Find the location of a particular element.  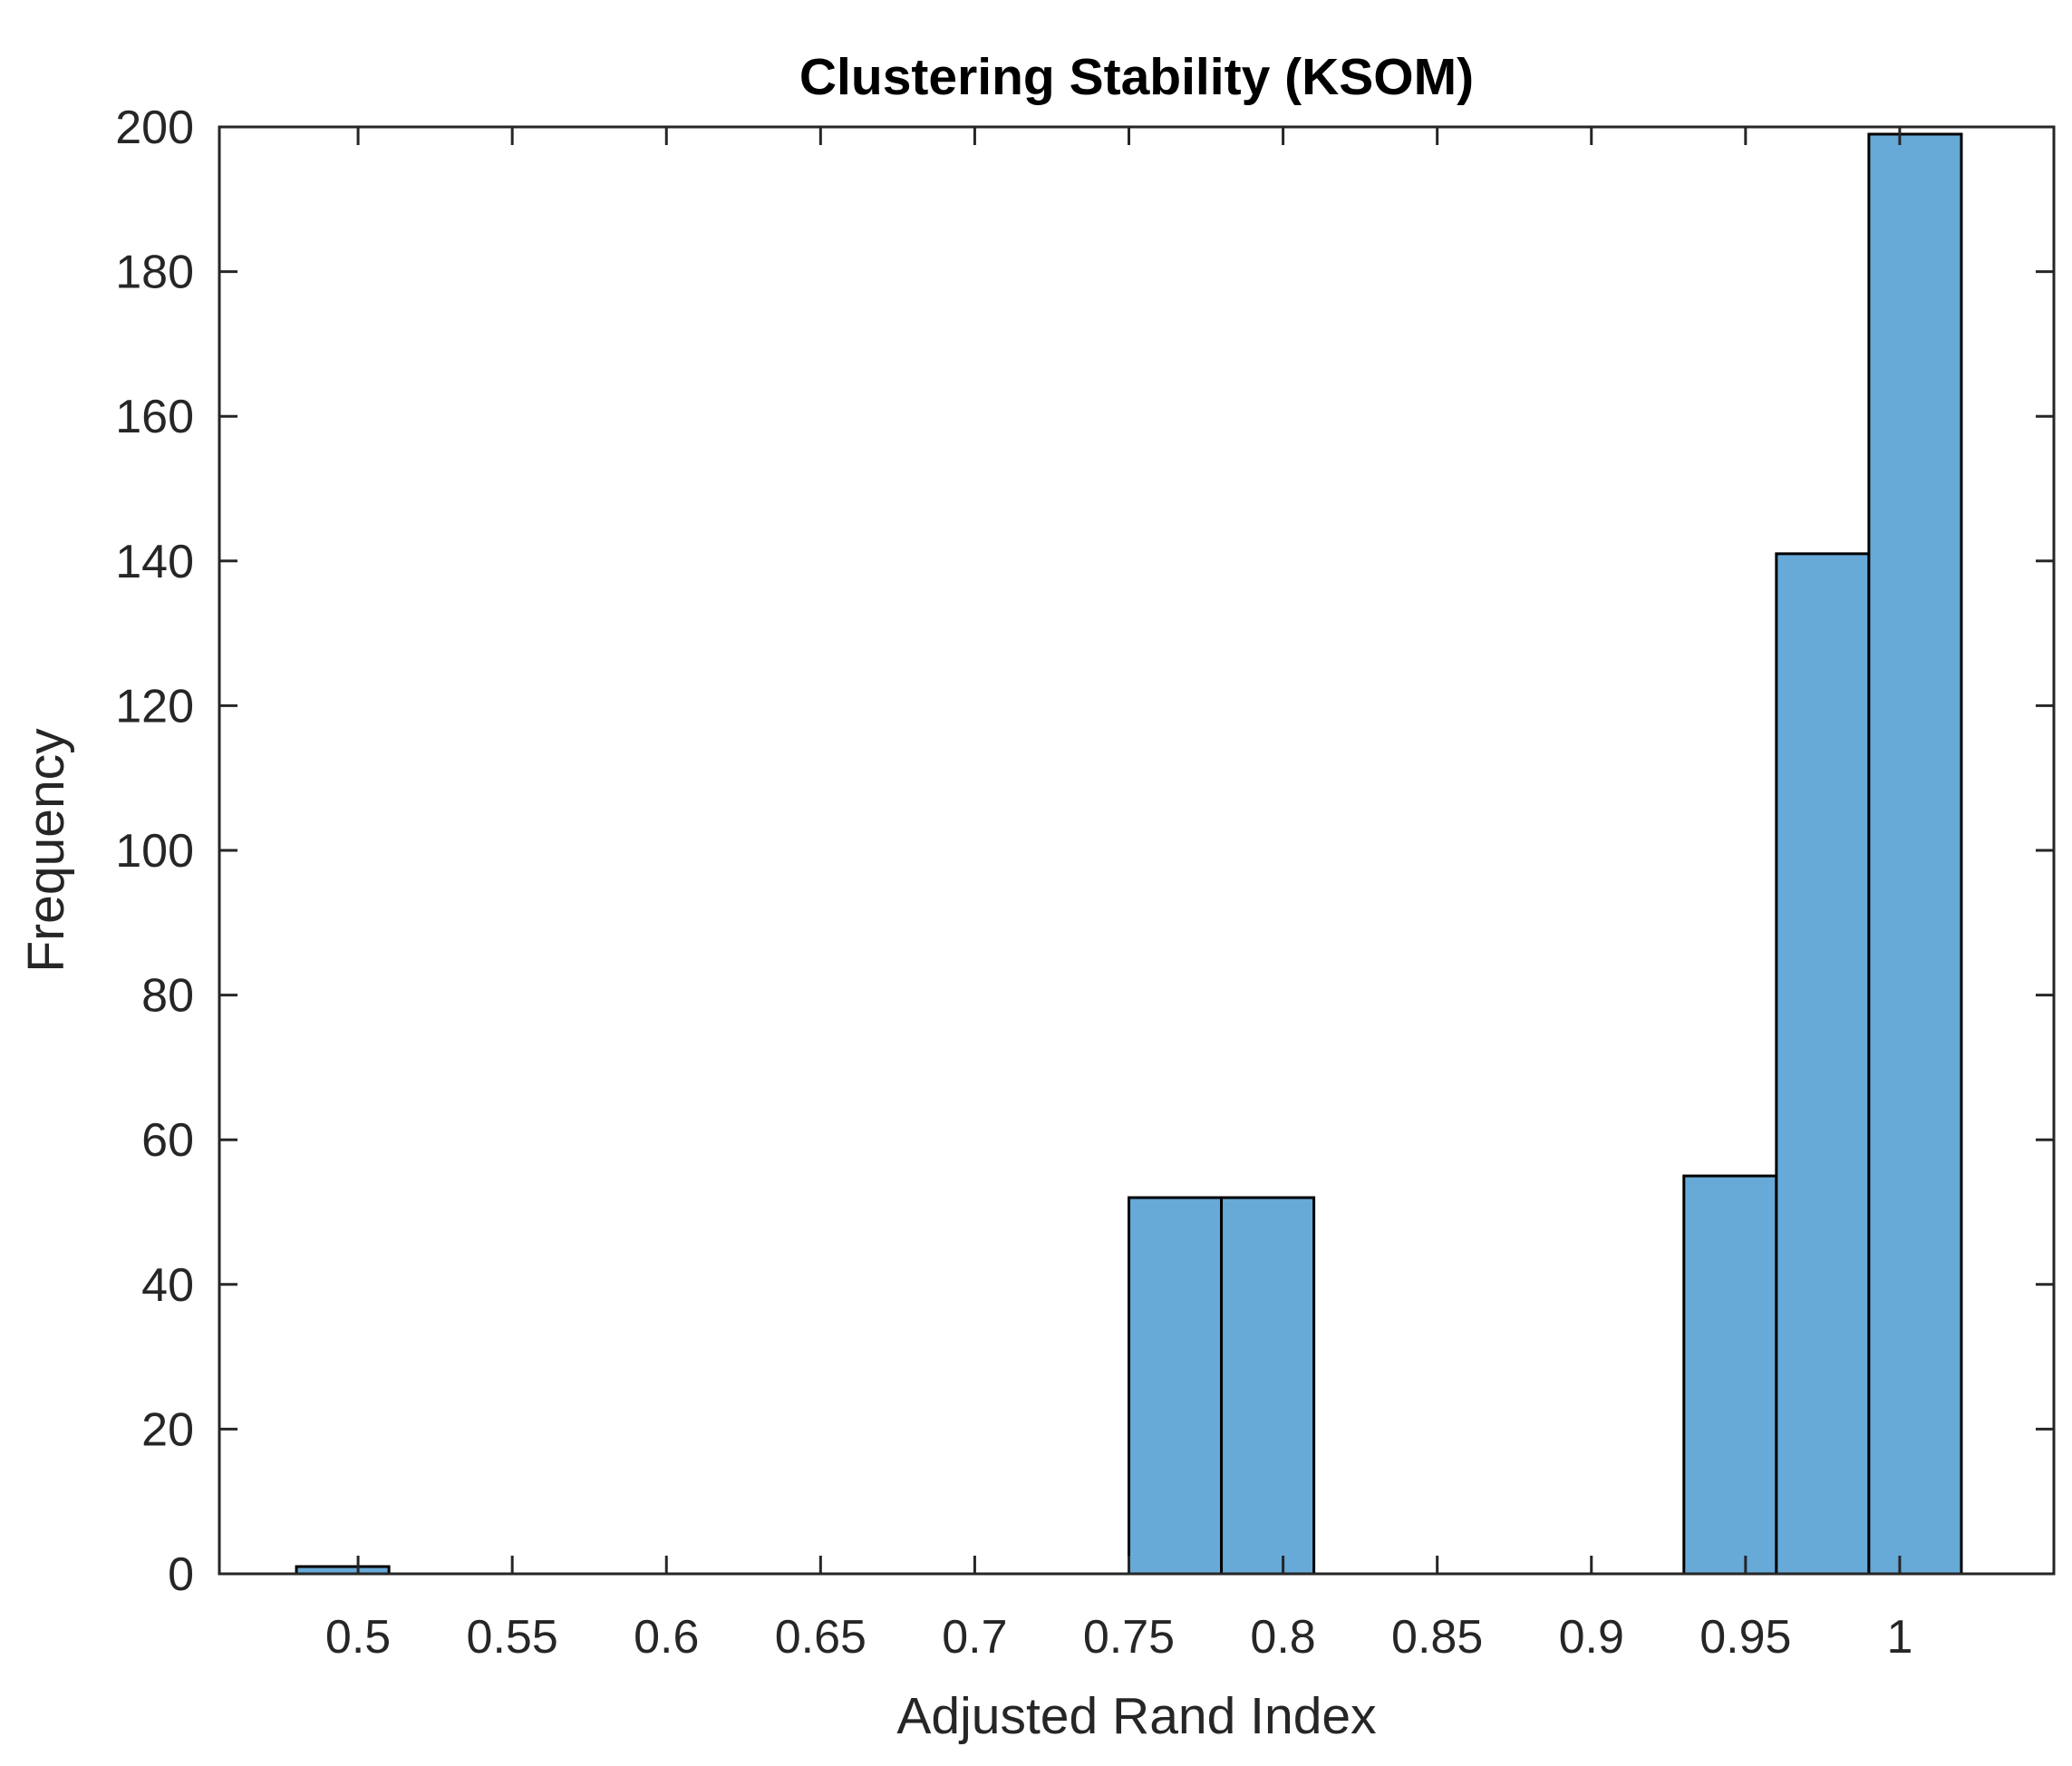

x-tick-label: 0.95 is located at coordinates (1745, 1637).